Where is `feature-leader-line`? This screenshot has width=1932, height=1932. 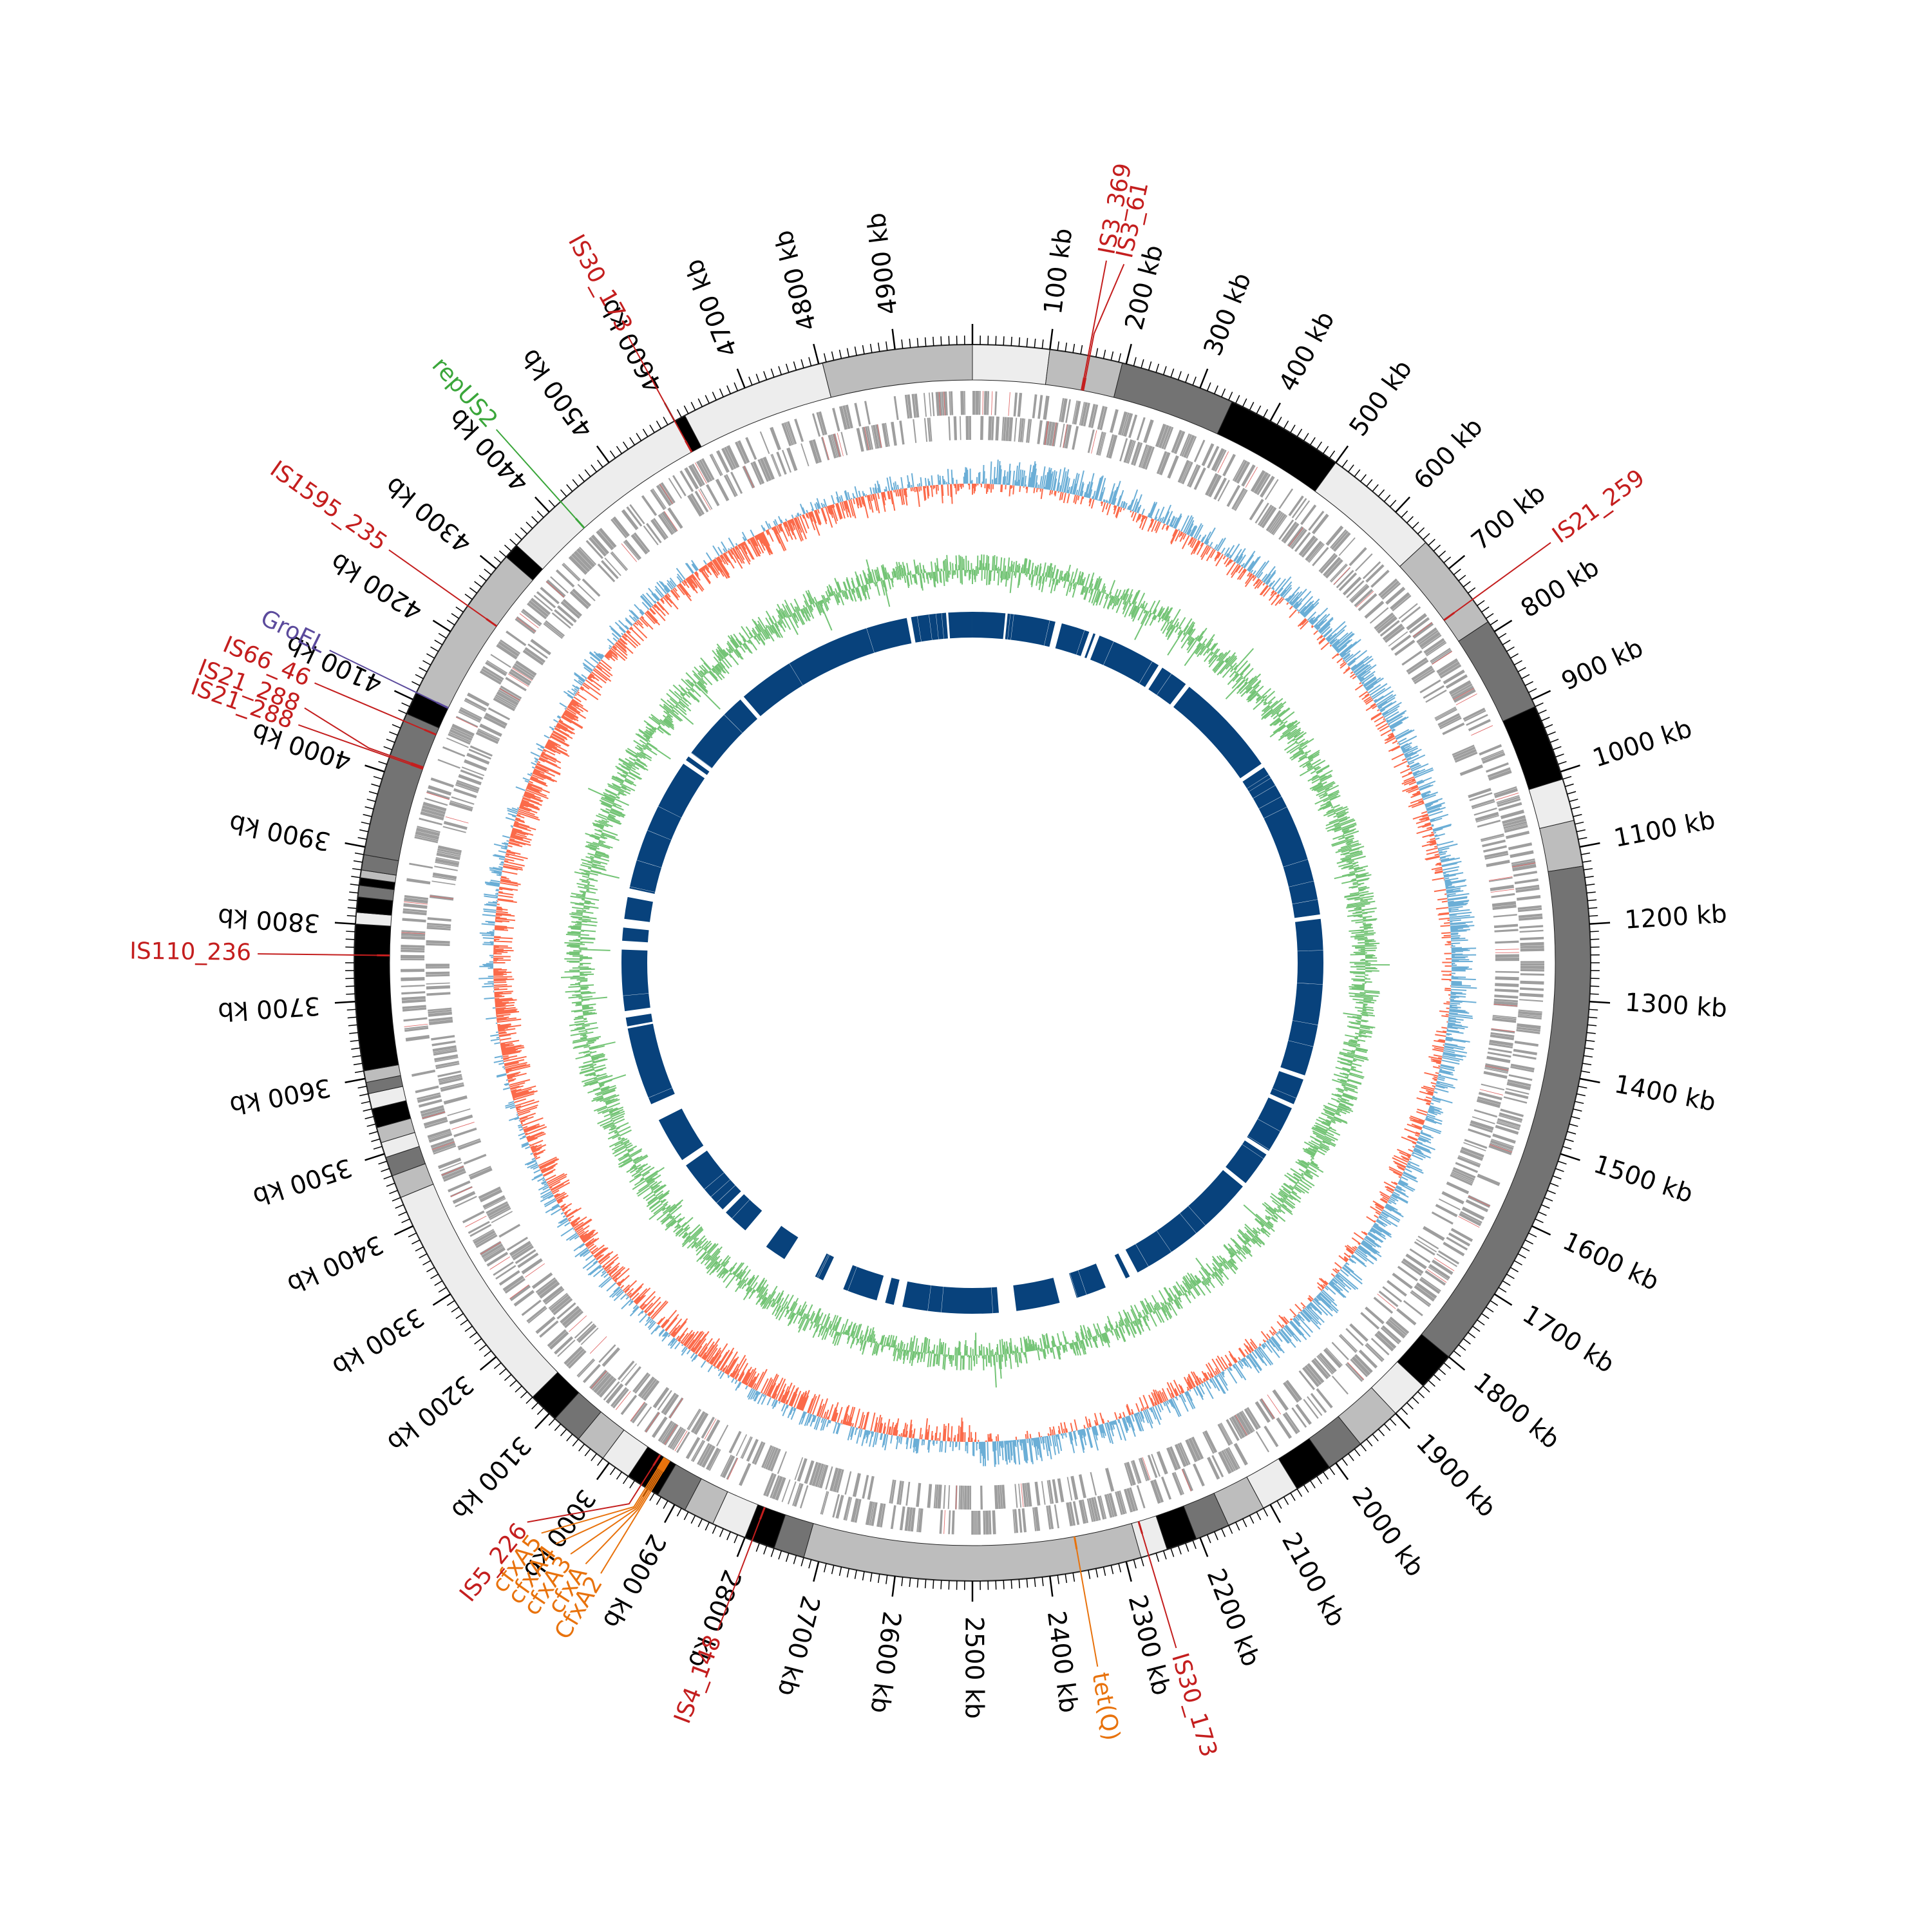
feature-leader-line is located at coordinates (1159, 1591).